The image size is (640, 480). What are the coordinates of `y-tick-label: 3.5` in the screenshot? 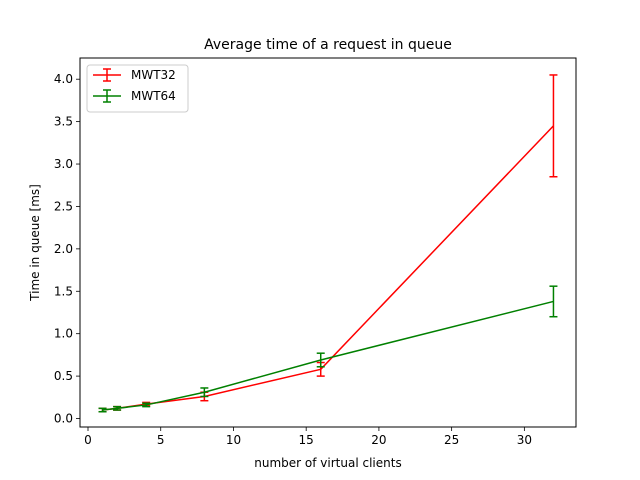 It's located at (63, 122).